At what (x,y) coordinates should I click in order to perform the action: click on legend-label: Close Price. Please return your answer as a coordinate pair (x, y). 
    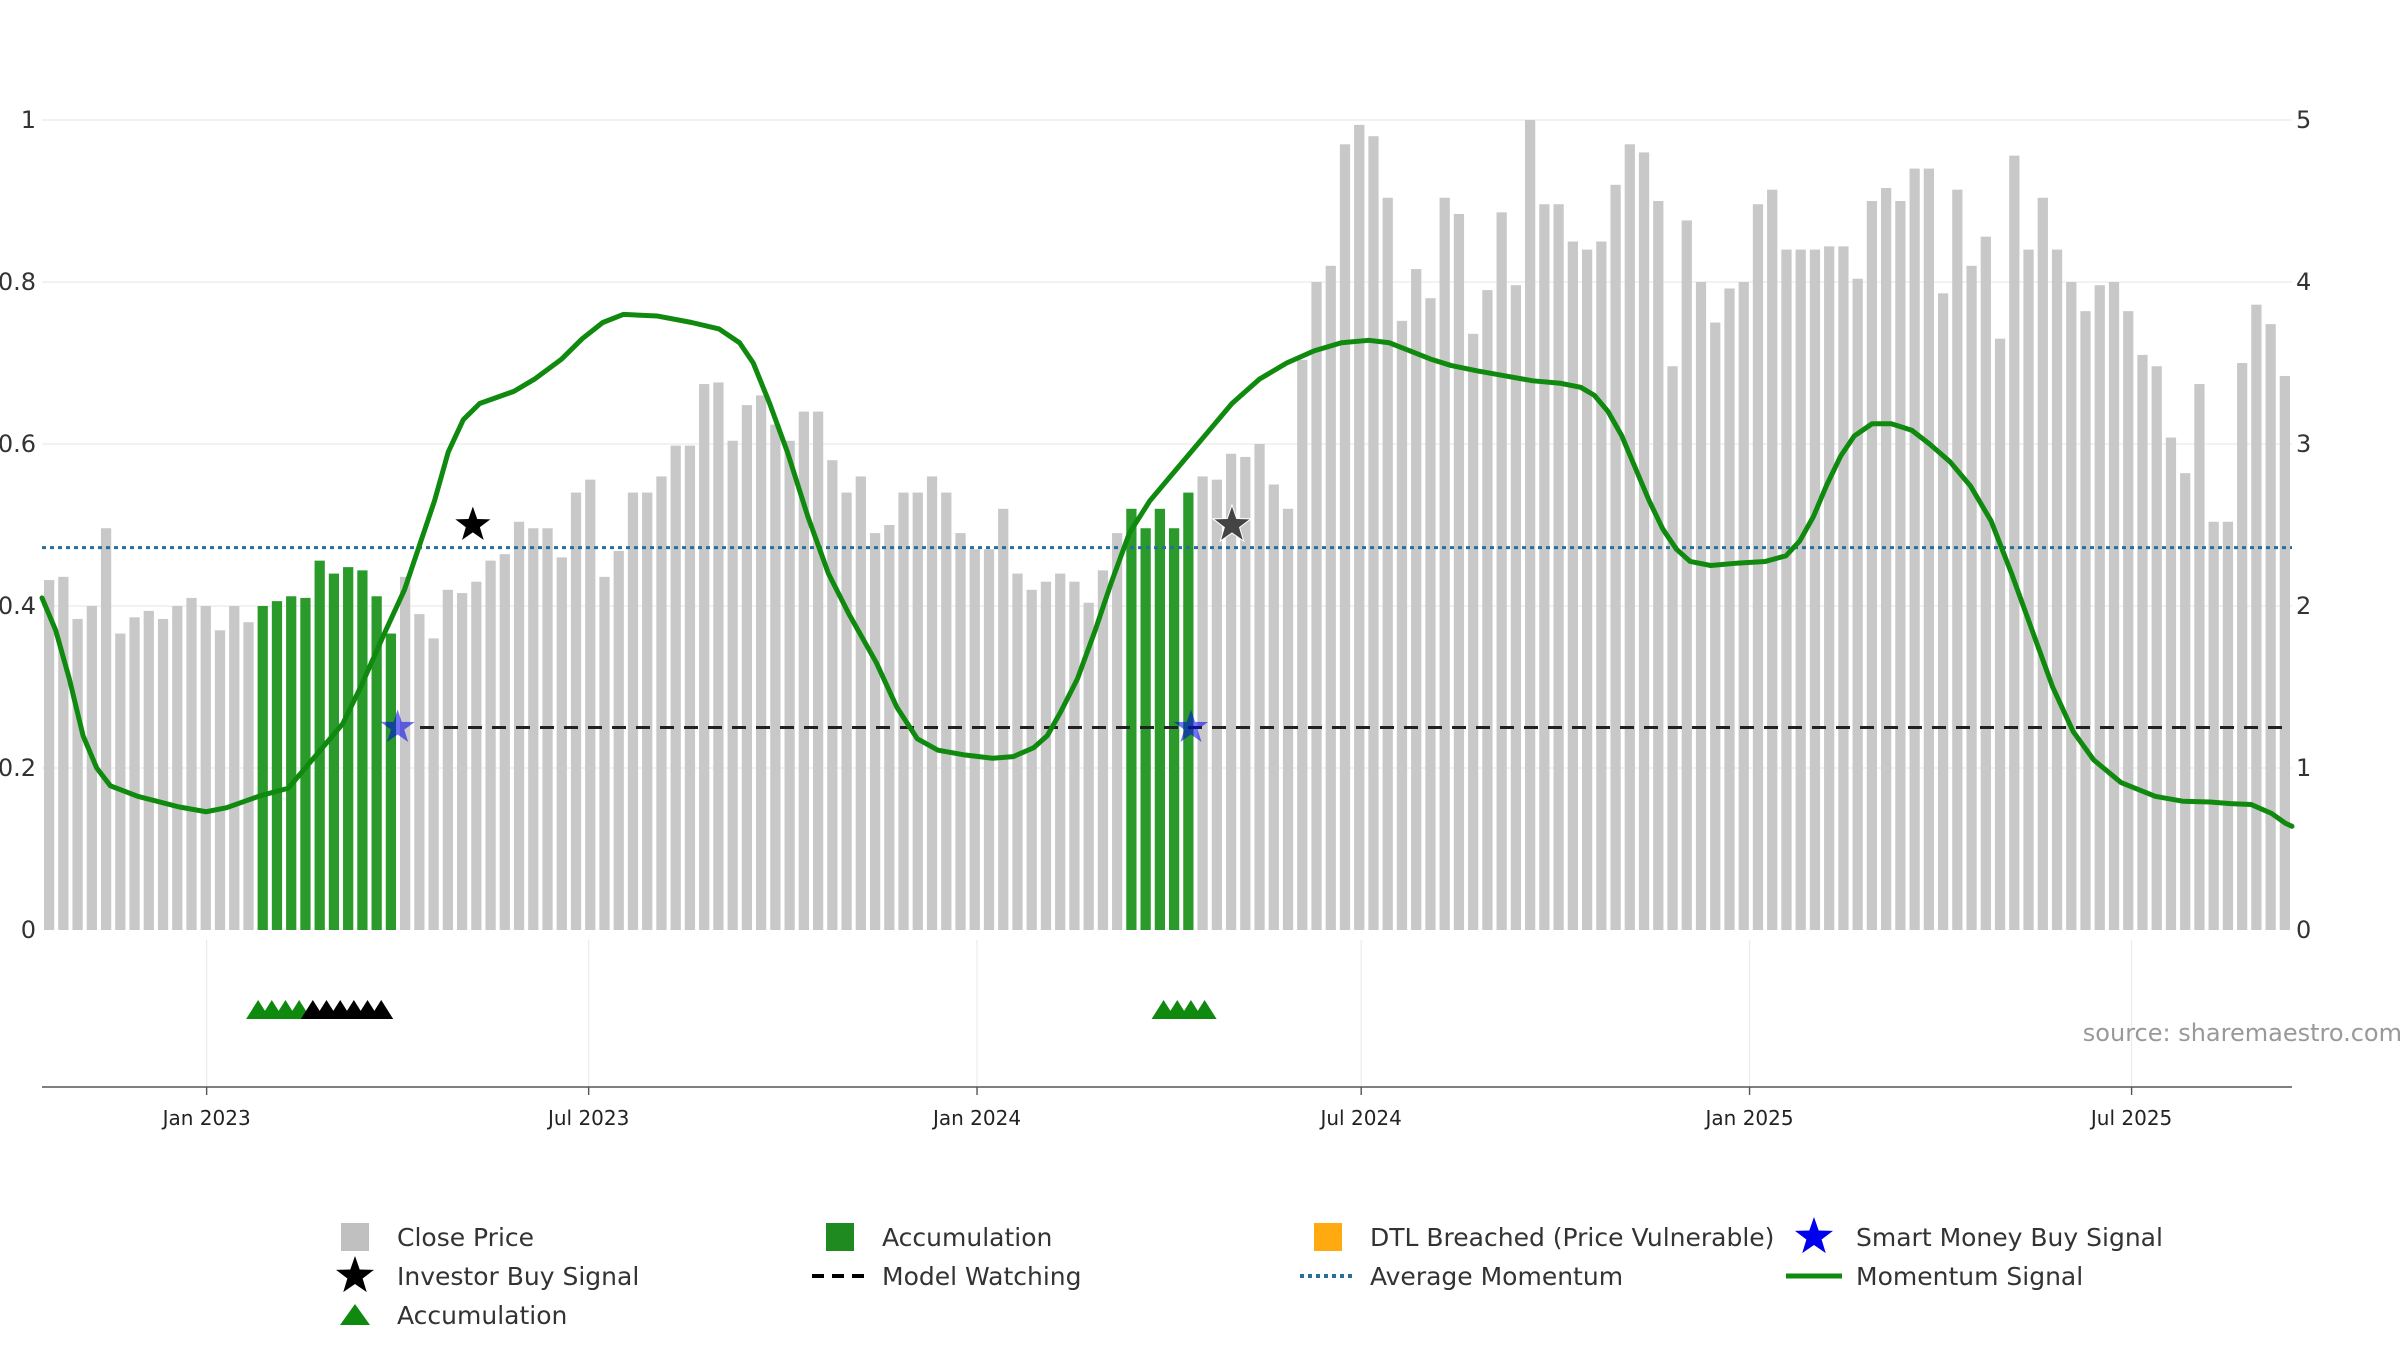
    Looking at the image, I should click on (465, 1237).